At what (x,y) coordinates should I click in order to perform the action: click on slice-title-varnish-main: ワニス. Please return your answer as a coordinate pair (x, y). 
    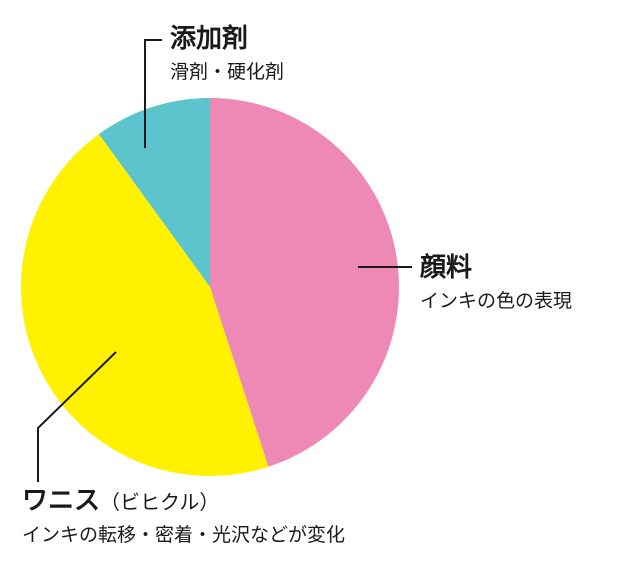
    Looking at the image, I should click on (61, 501).